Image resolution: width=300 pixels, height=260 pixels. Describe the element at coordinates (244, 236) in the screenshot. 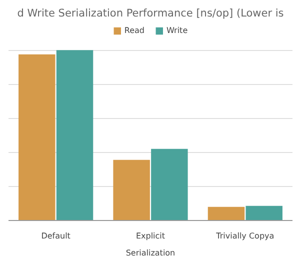

I see `x-tick-label: Trivially Copya` at that location.